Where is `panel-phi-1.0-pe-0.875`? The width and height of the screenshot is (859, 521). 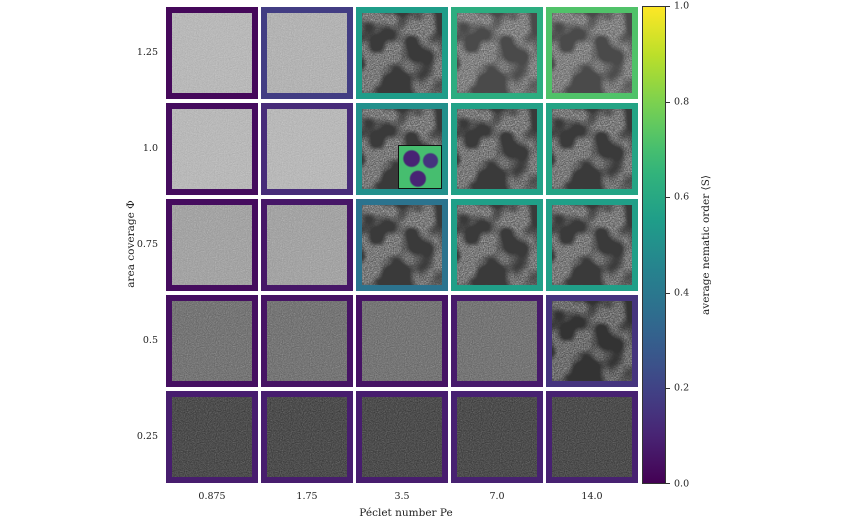 panel-phi-1.0-pe-0.875 is located at coordinates (212, 149).